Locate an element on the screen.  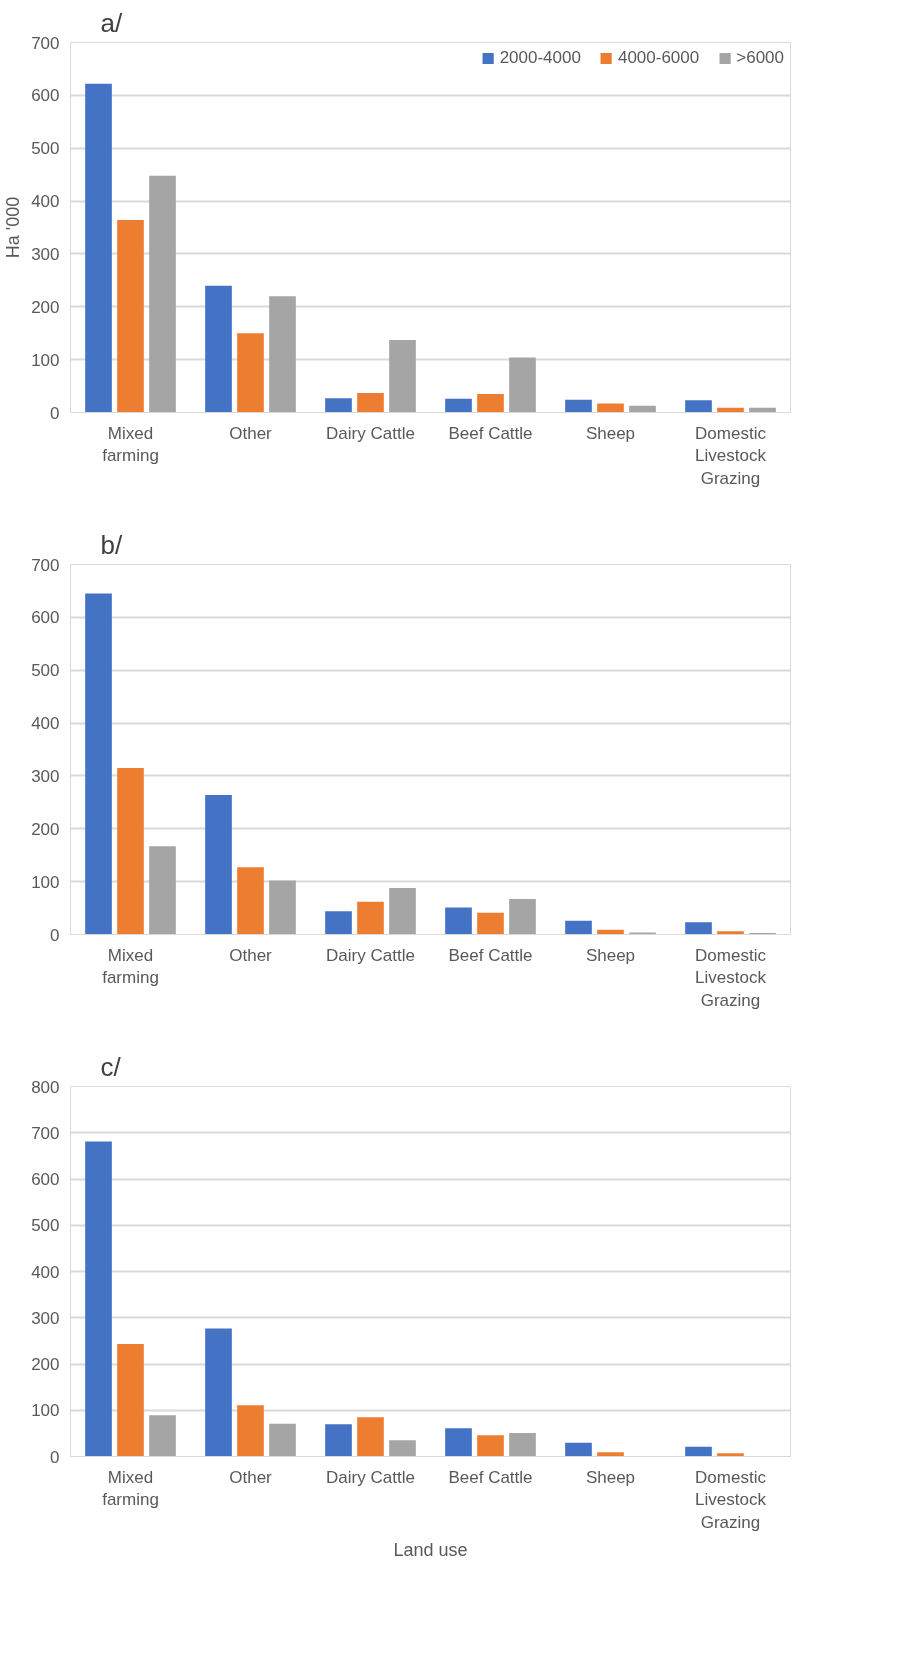
x-axis-title: Land use is located at coordinates (430, 1550).